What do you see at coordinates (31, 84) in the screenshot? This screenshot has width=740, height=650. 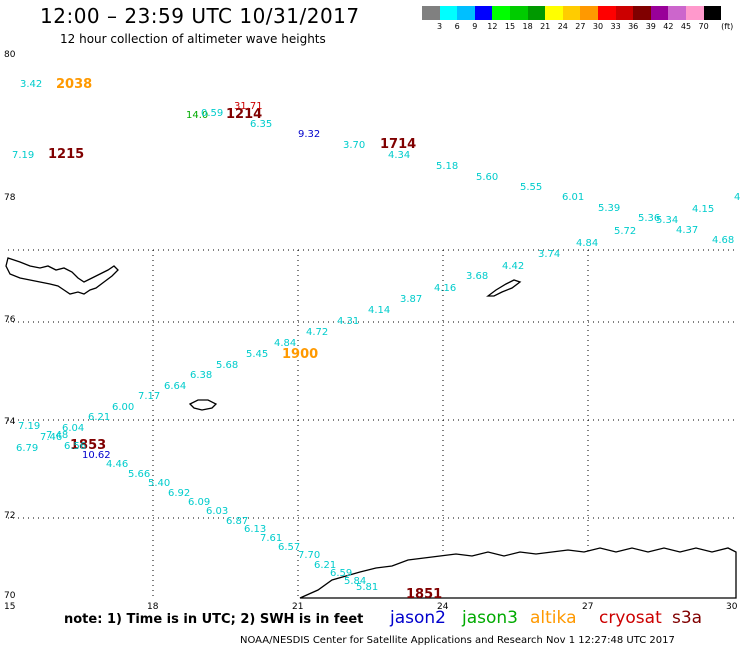 I see `swh-value-label: 3.42` at bounding box center [31, 84].